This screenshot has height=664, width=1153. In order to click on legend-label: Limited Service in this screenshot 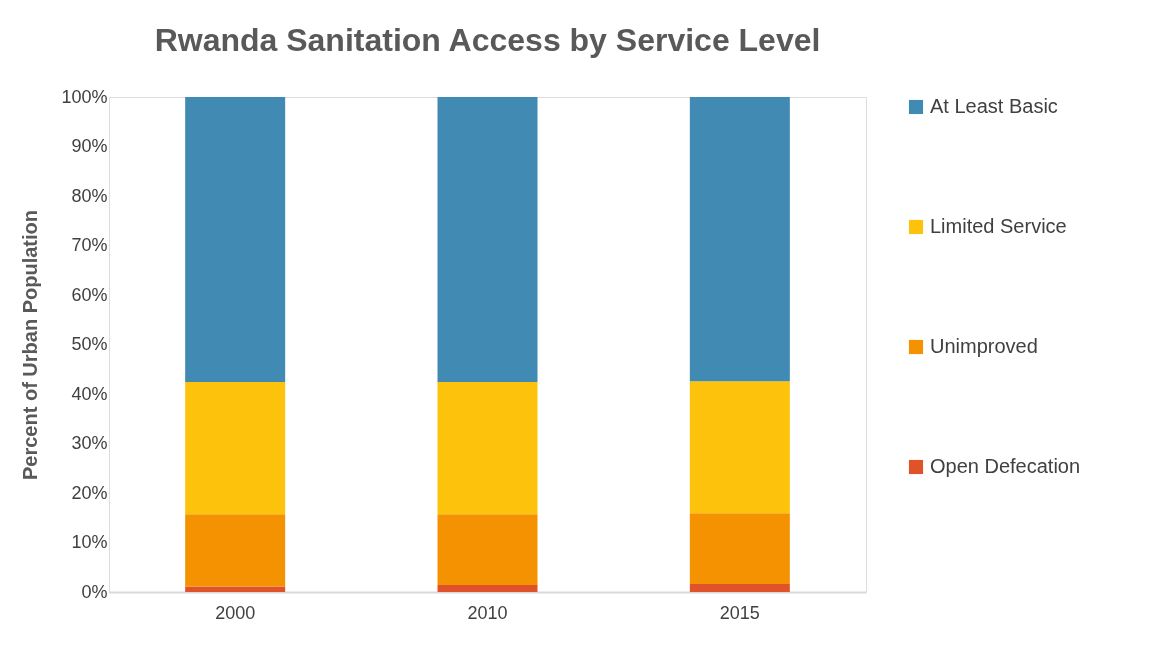, I will do `click(998, 226)`.